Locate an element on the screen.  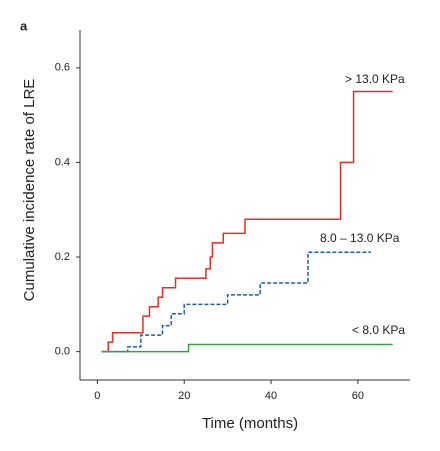
panel-label: a is located at coordinates (24, 25).